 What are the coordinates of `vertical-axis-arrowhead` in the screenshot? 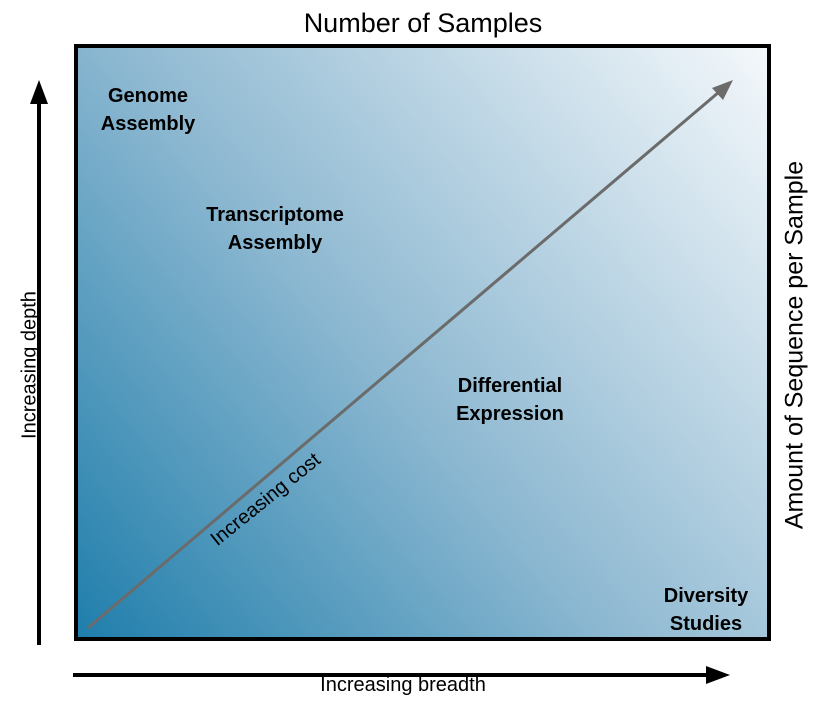 It's located at (39, 92).